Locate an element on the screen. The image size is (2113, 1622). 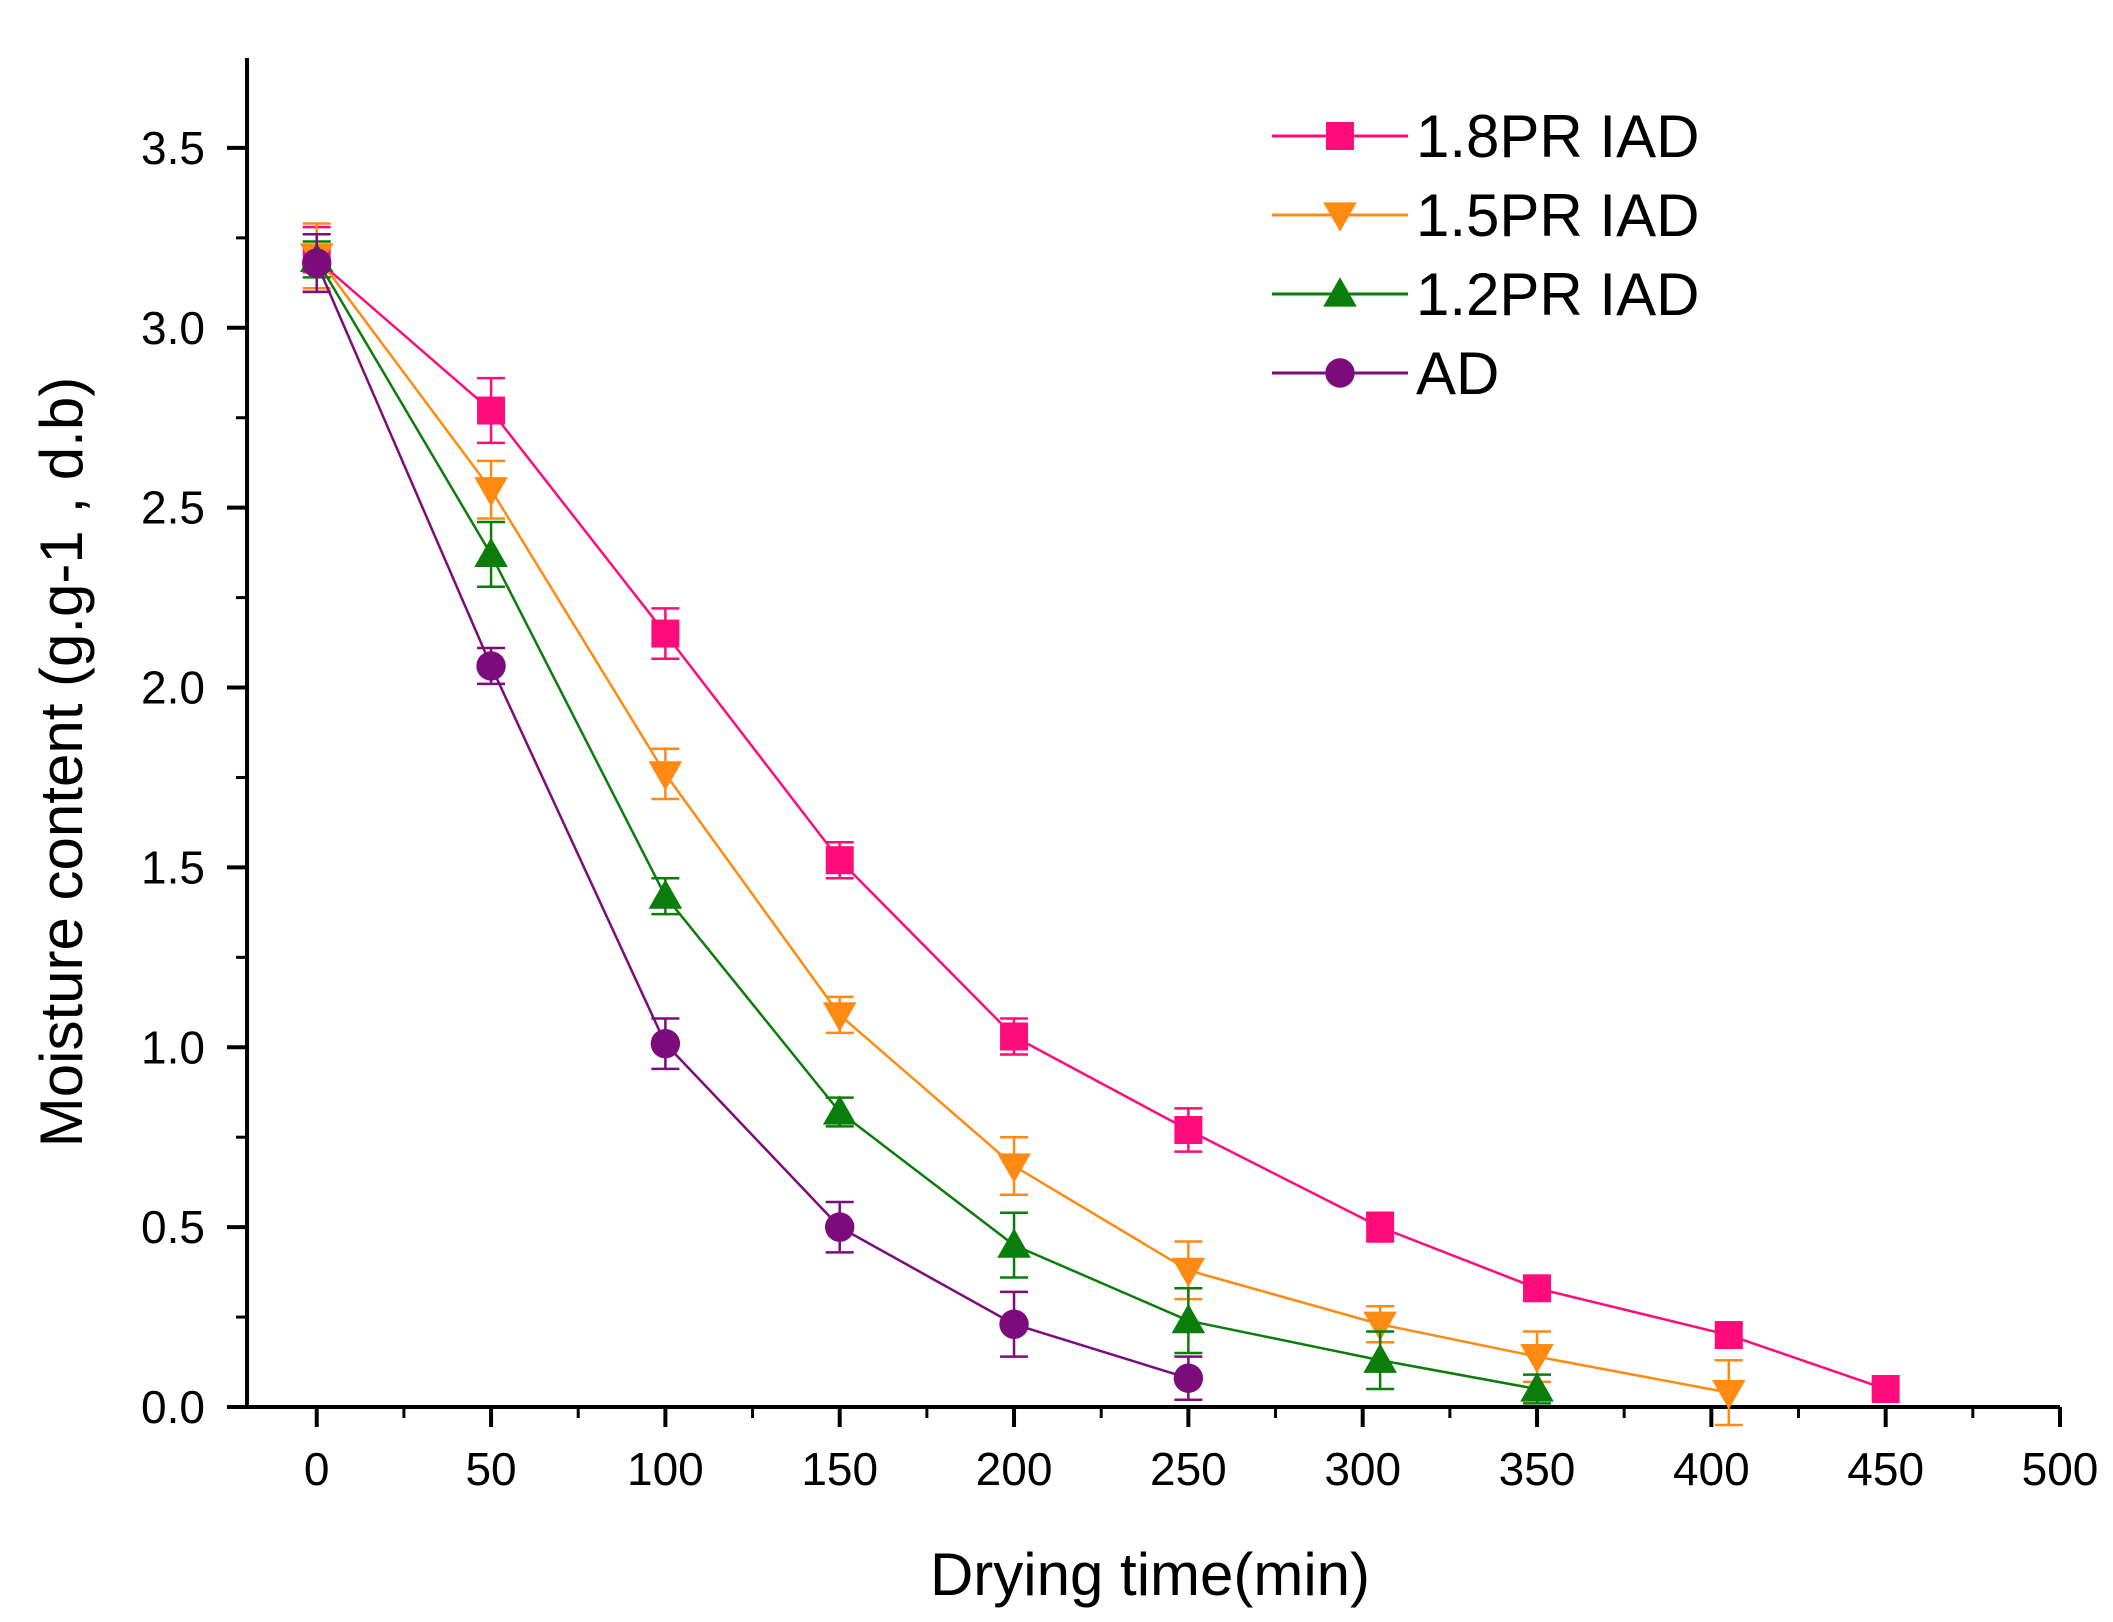
y-tick-label: 2.5 is located at coordinates (173, 508).